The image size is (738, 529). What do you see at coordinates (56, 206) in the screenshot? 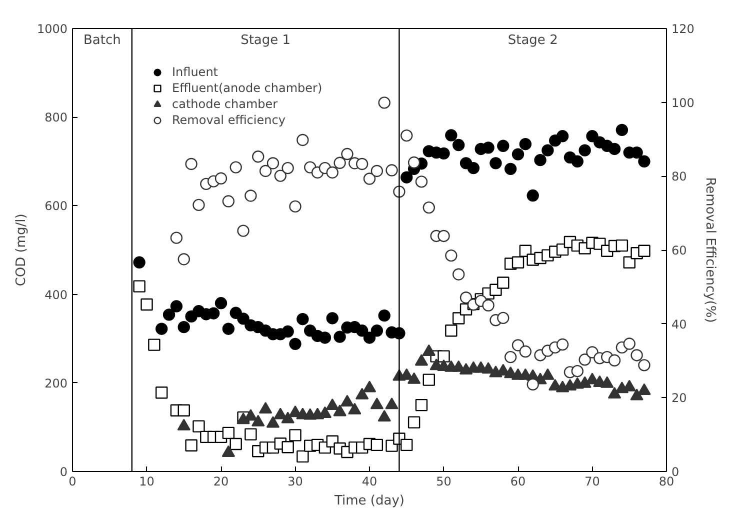
I see `y-tick-label: 600` at bounding box center [56, 206].